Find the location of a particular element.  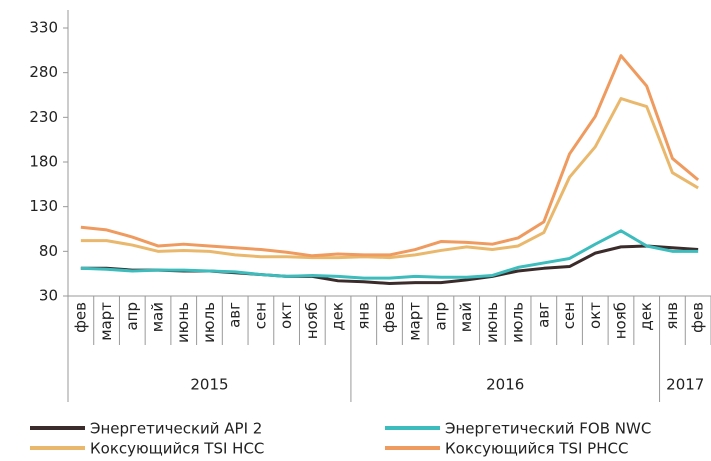

y-tick-label: 180 is located at coordinates (43, 162).